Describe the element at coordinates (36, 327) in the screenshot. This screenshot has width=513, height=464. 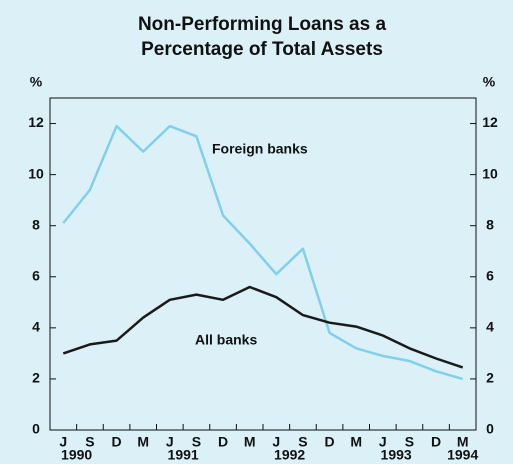
I see `y-tick-label: 4` at that location.